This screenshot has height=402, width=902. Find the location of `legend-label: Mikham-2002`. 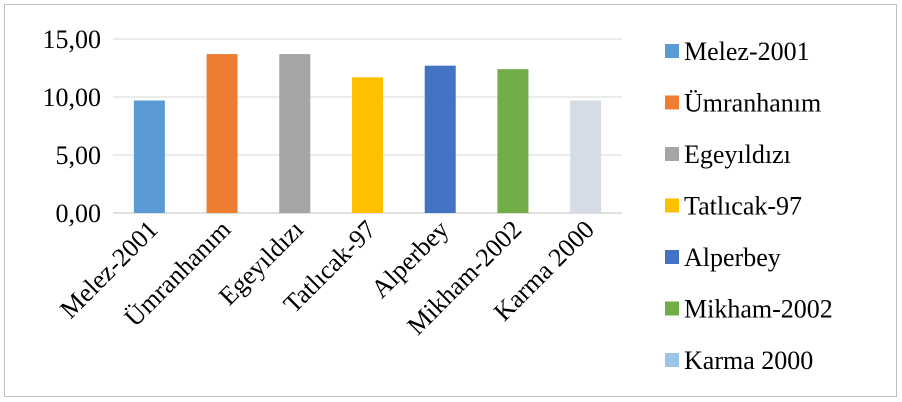

legend-label: Mikham-2002 is located at coordinates (758, 309).